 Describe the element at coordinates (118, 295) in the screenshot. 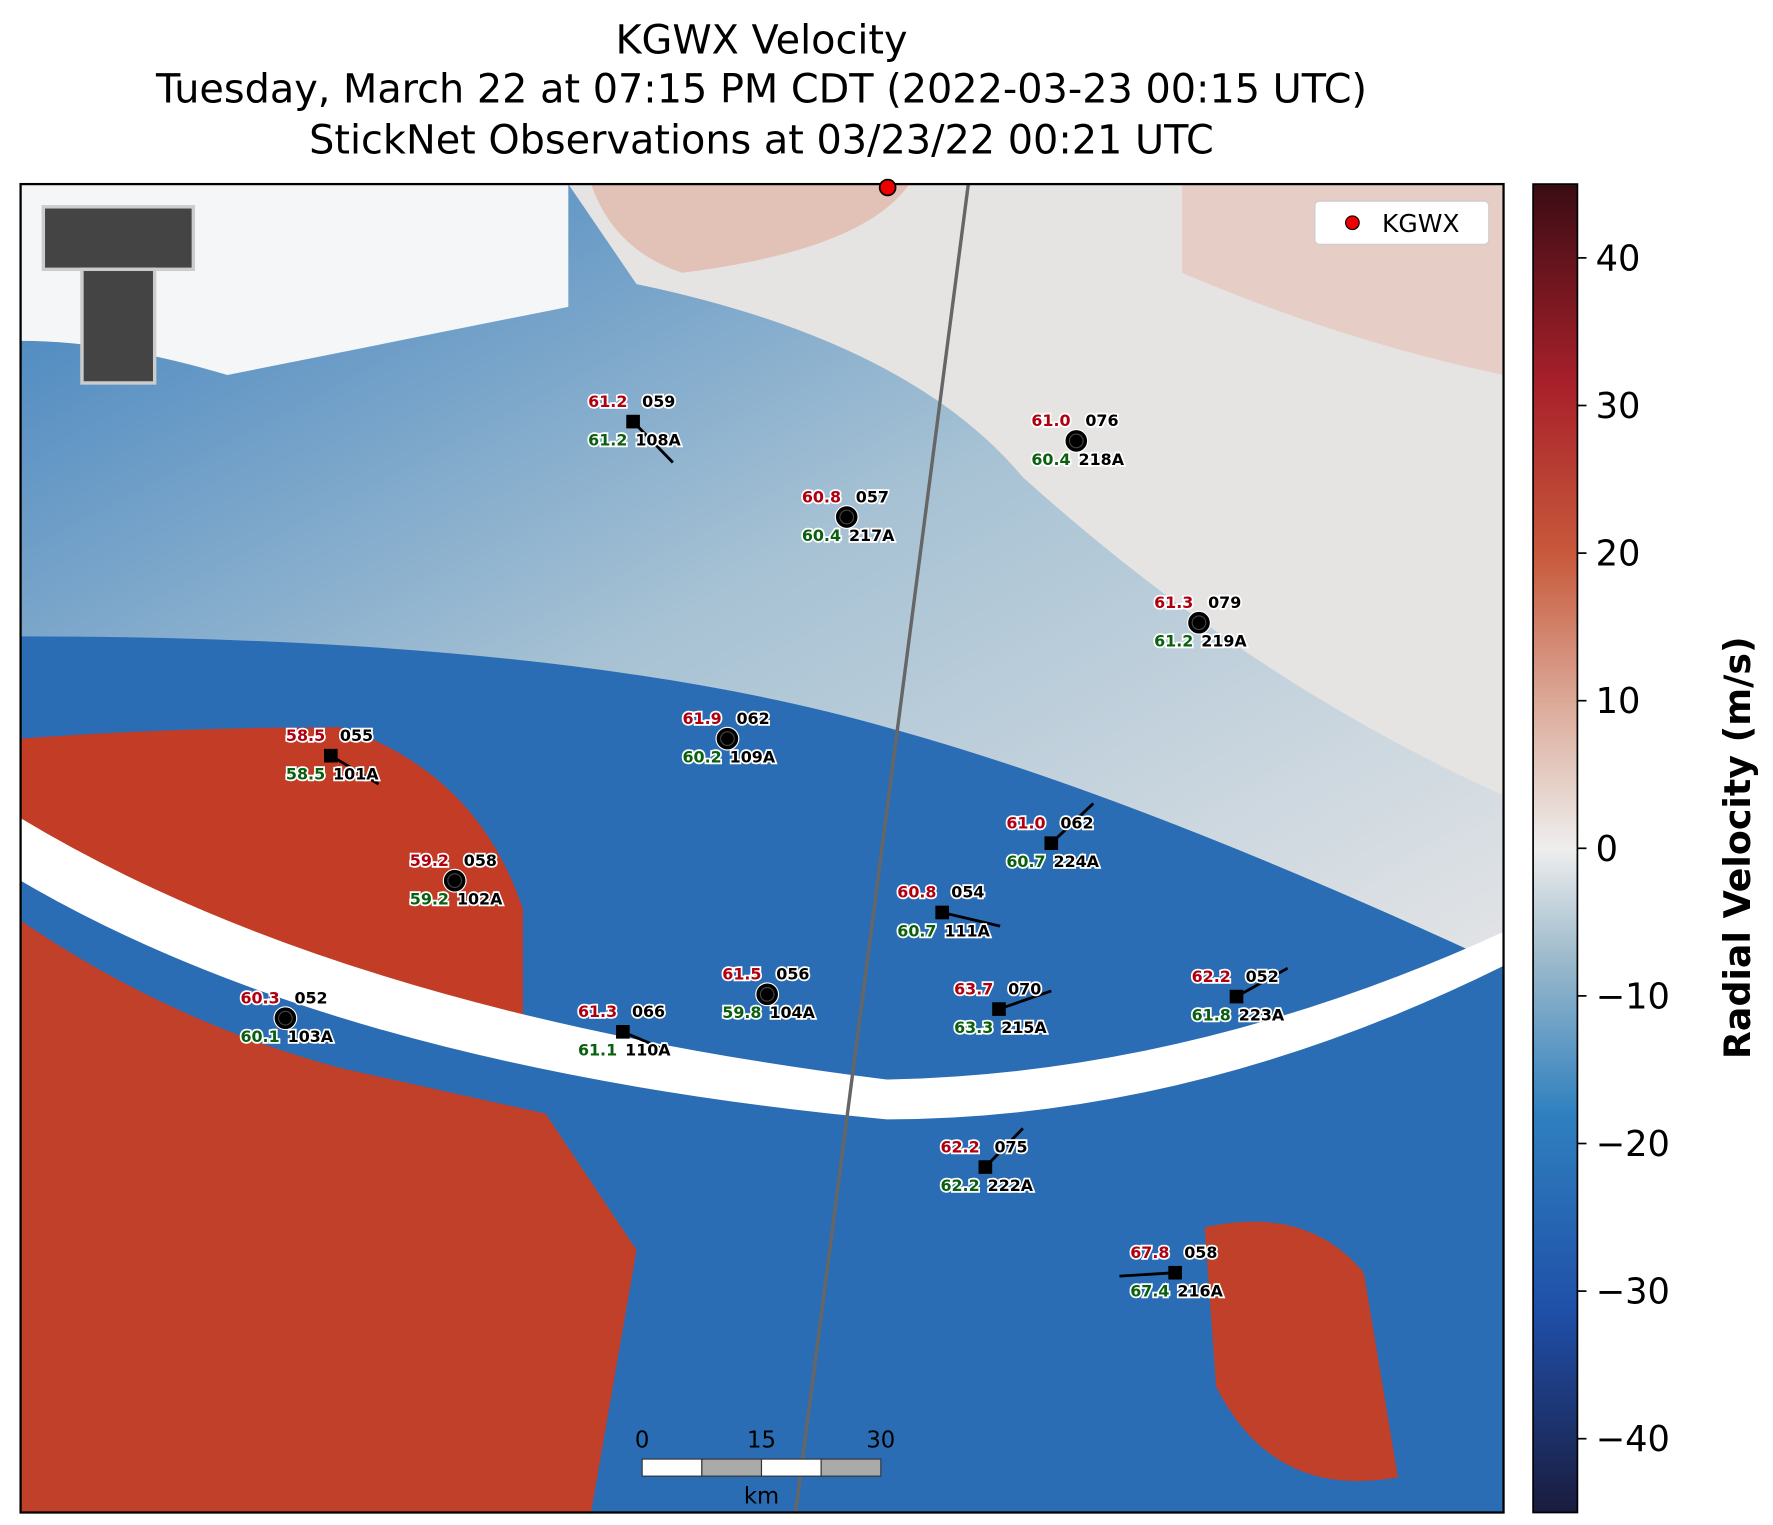

I see `logo` at that location.